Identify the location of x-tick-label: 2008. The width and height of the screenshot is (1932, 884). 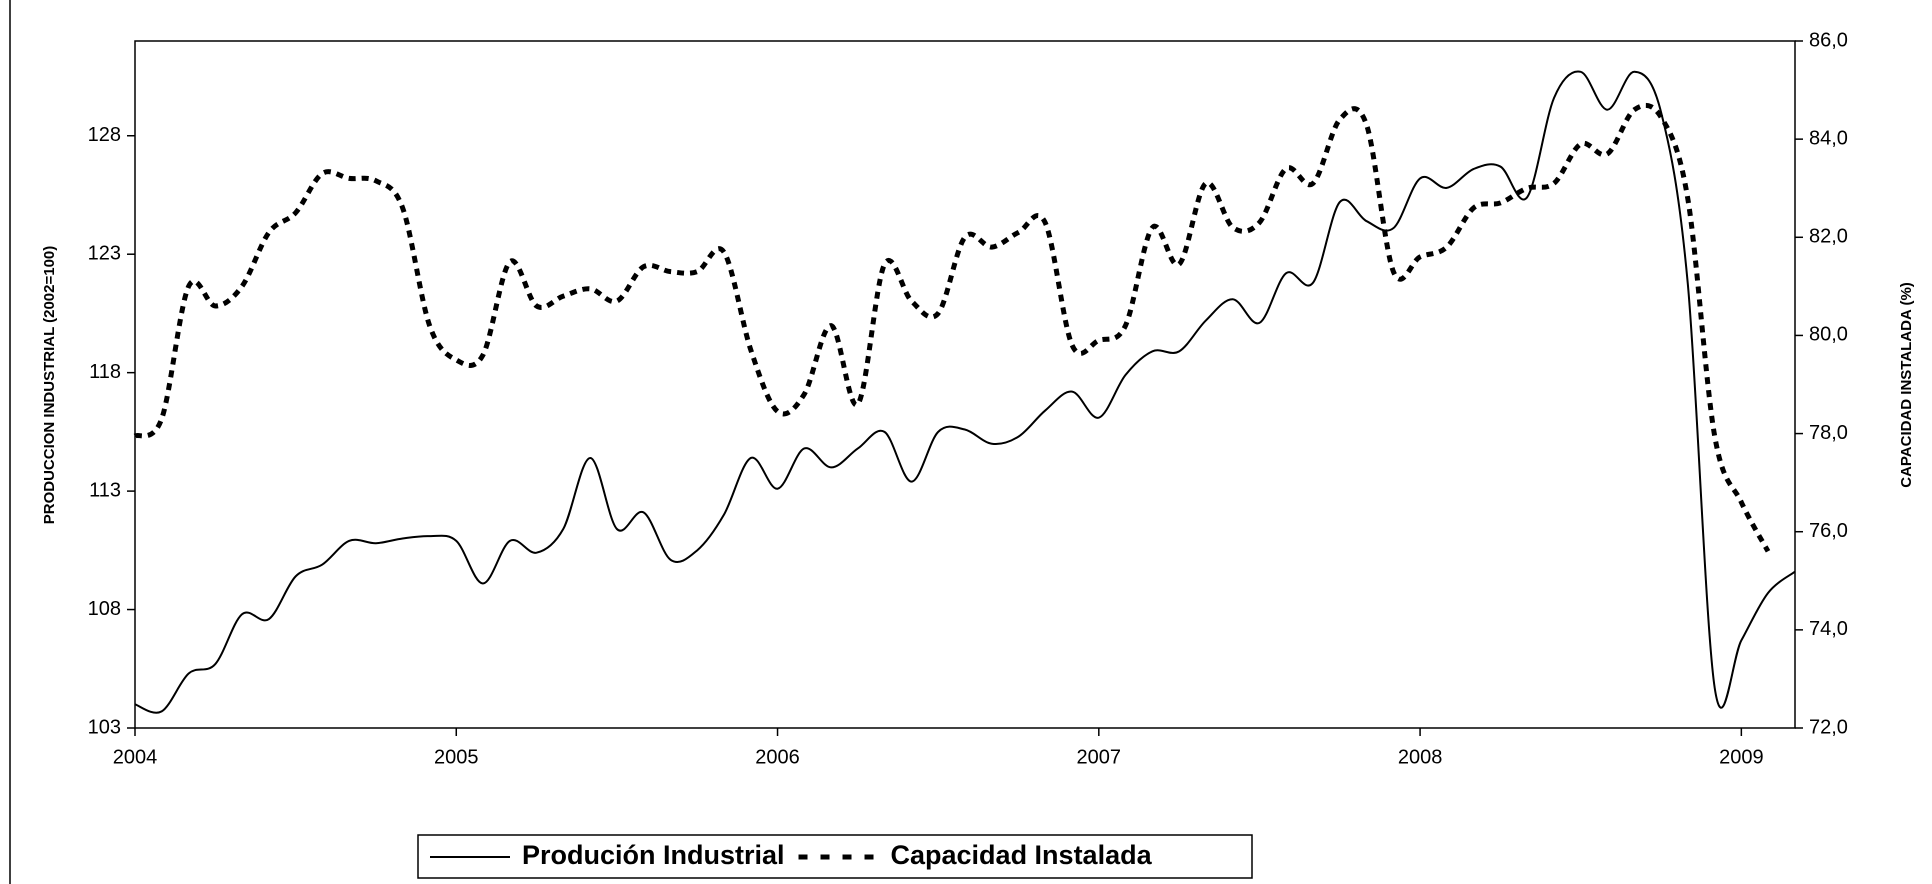
(1420, 757).